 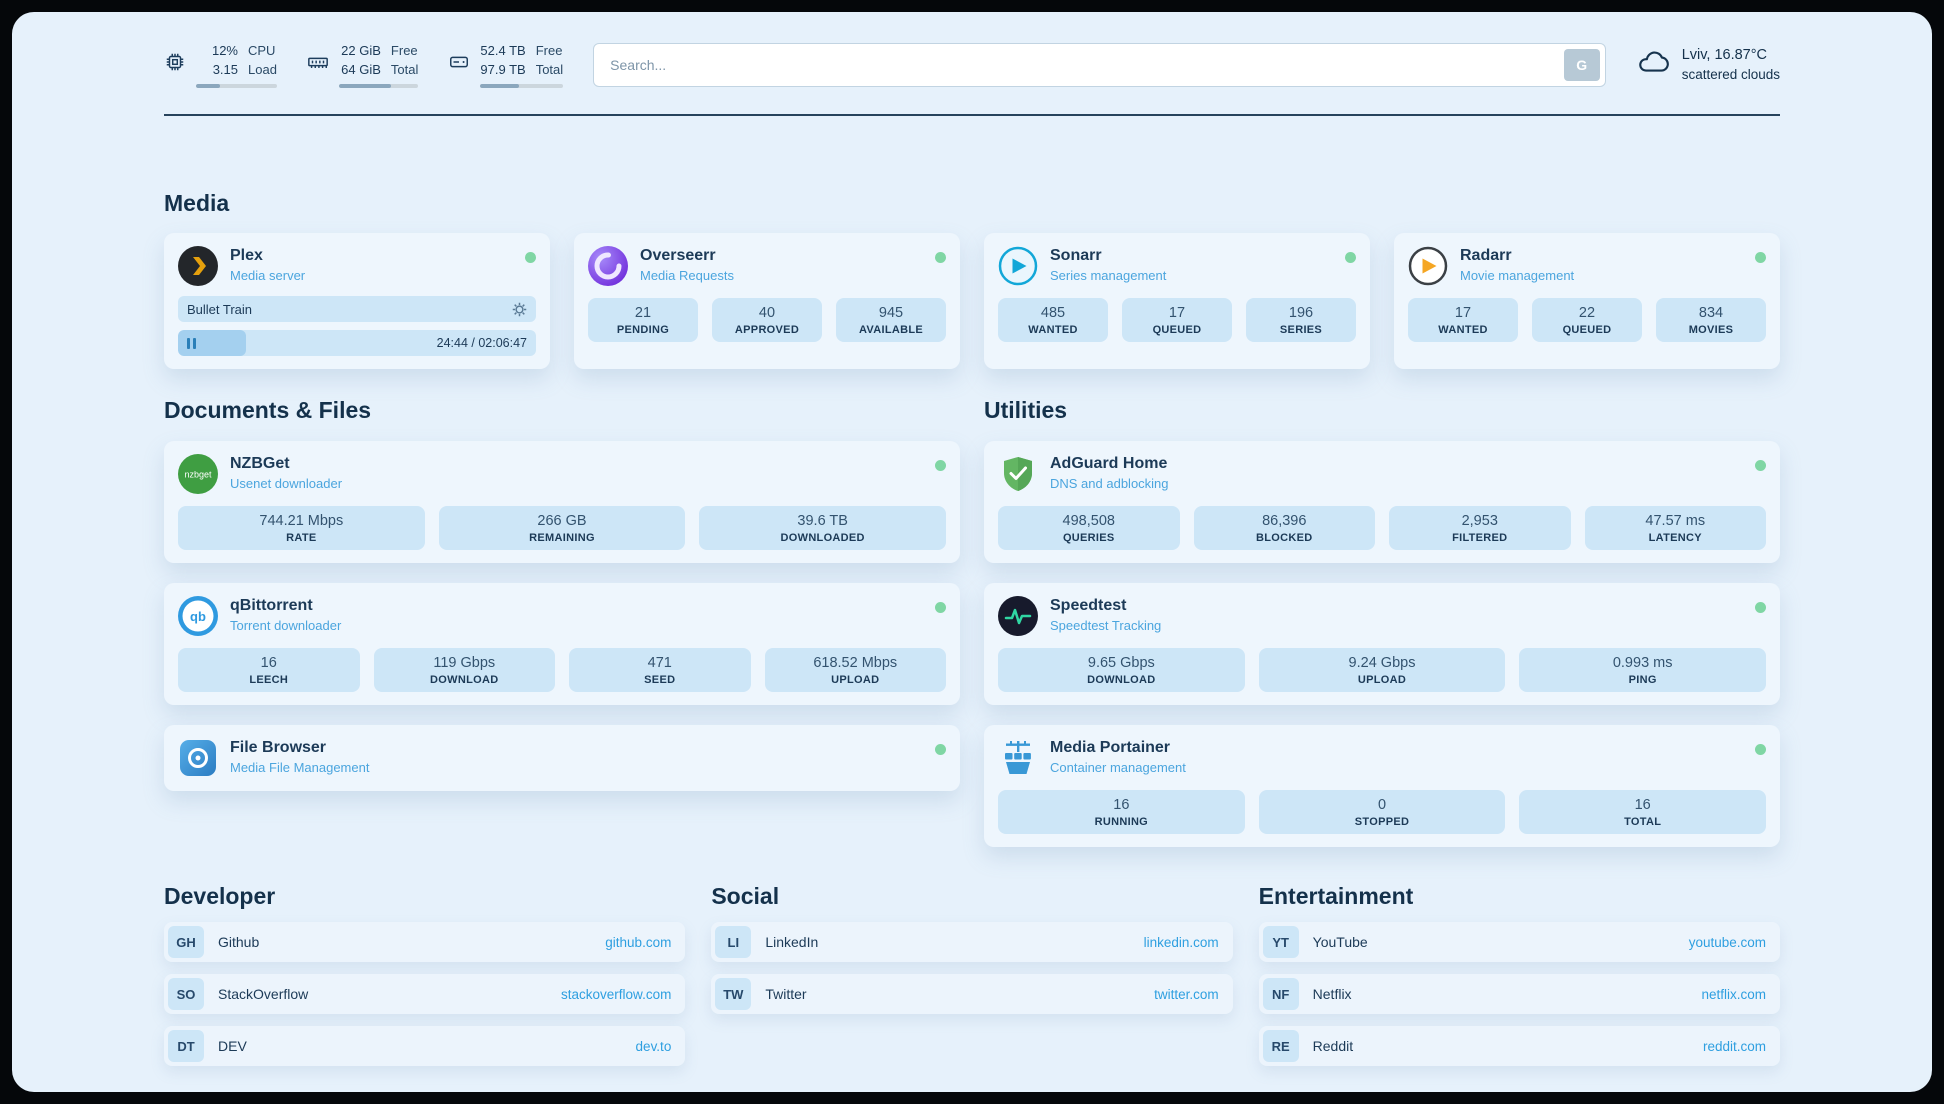 What do you see at coordinates (1280, 994) in the screenshot?
I see `netflix-badge-icon: NF` at bounding box center [1280, 994].